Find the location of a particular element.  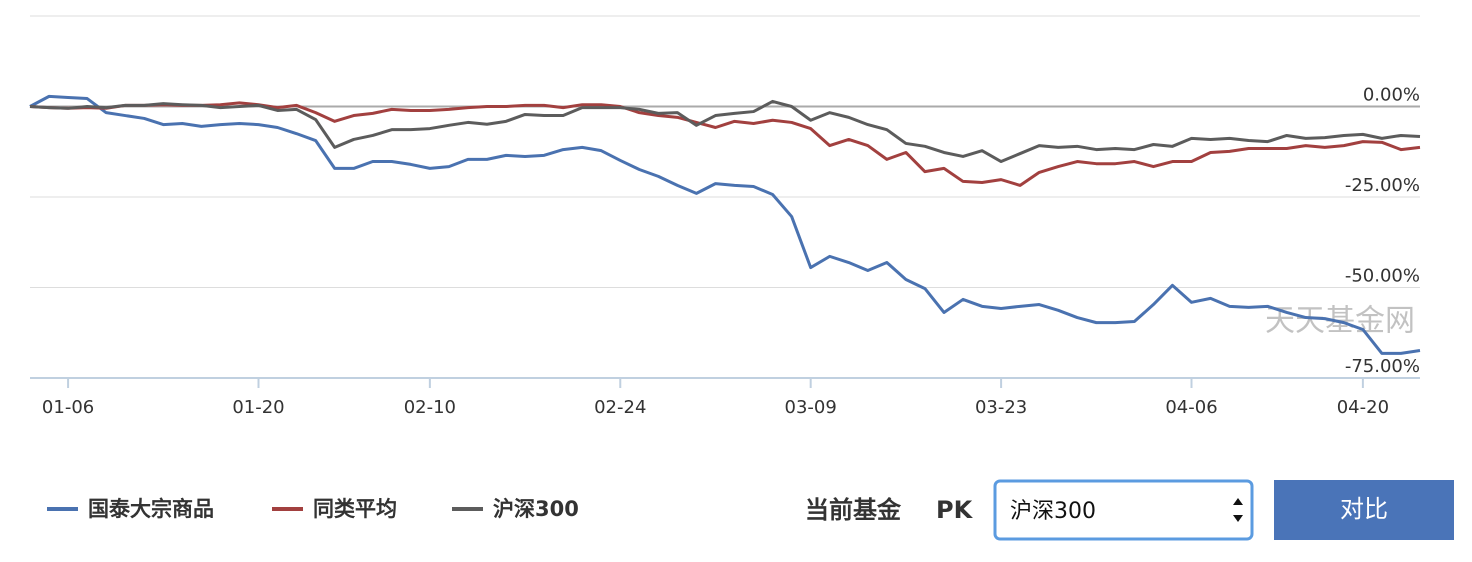

compare-button: 对比 is located at coordinates (1364, 510).